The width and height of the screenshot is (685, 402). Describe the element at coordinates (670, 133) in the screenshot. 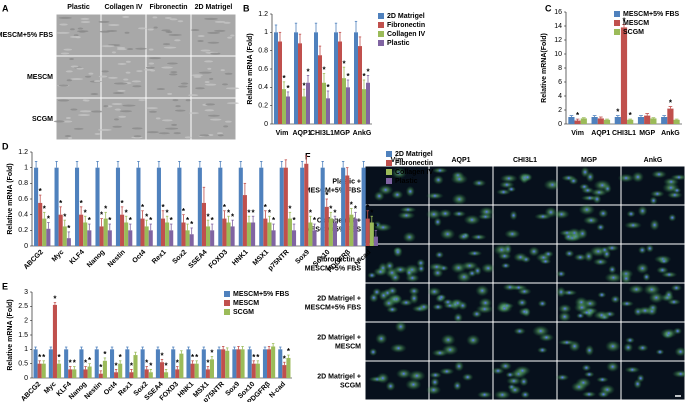

I see `x-tick-label: AnkG` at that location.